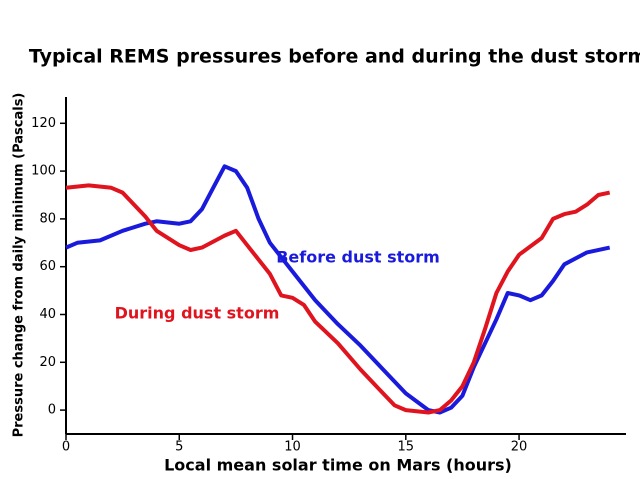 The image size is (640, 479). Describe the element at coordinates (43, 123) in the screenshot. I see `y-tick-label: 120` at that location.